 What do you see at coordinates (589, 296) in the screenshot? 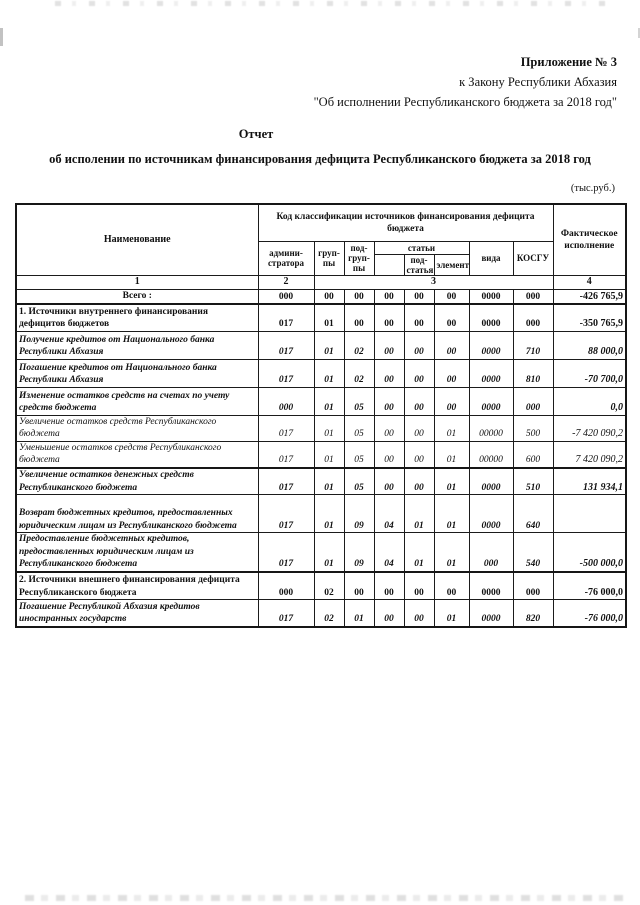
I see `actual-value-cell: -426 765,9` at bounding box center [589, 296].